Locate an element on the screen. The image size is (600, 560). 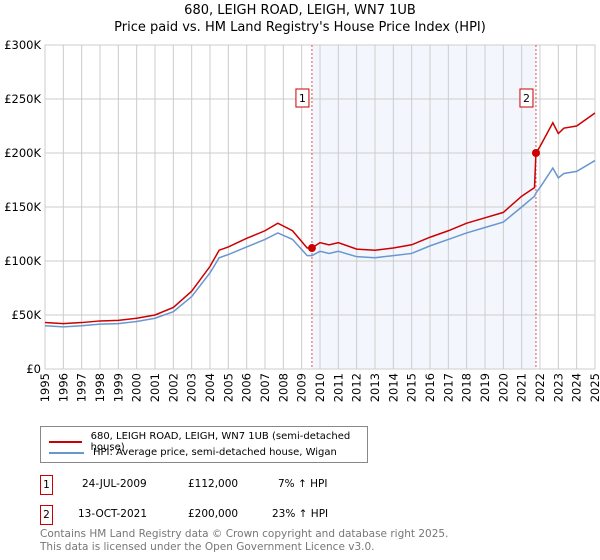
x-tick-label: 2003 is located at coordinates (192, 387).